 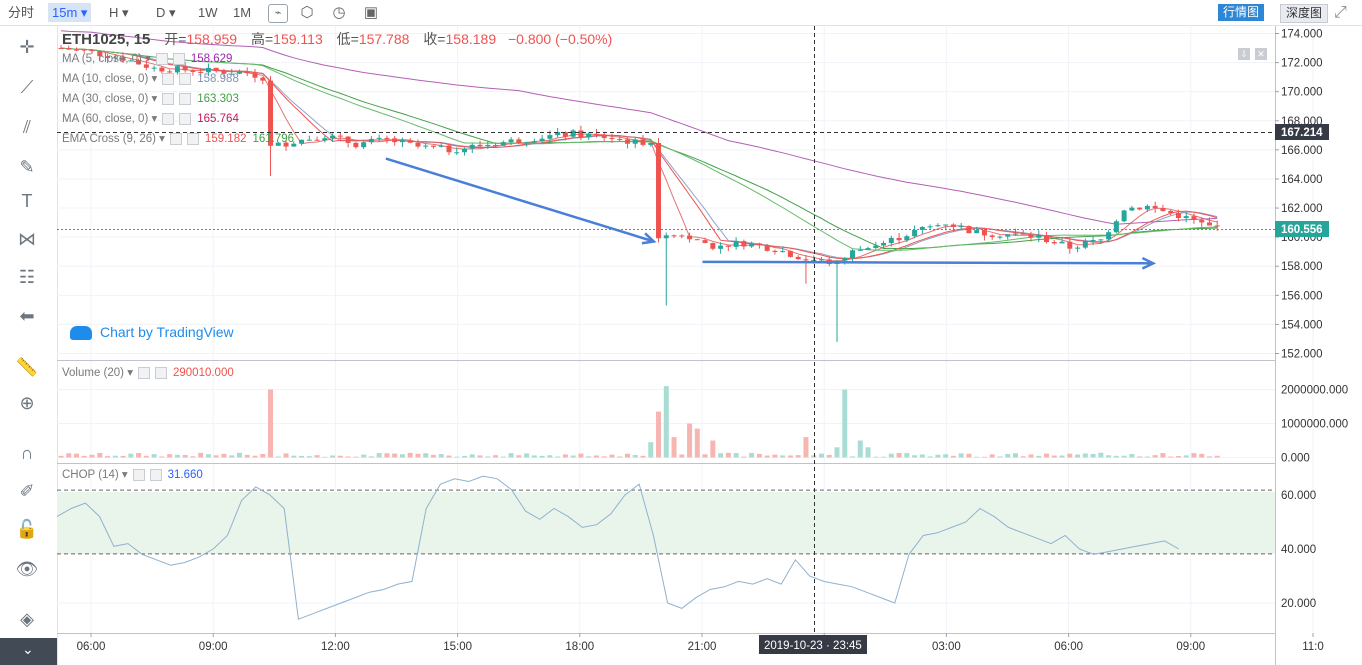 I want to click on zoom-in-icon: ⊕, so click(x=27, y=403).